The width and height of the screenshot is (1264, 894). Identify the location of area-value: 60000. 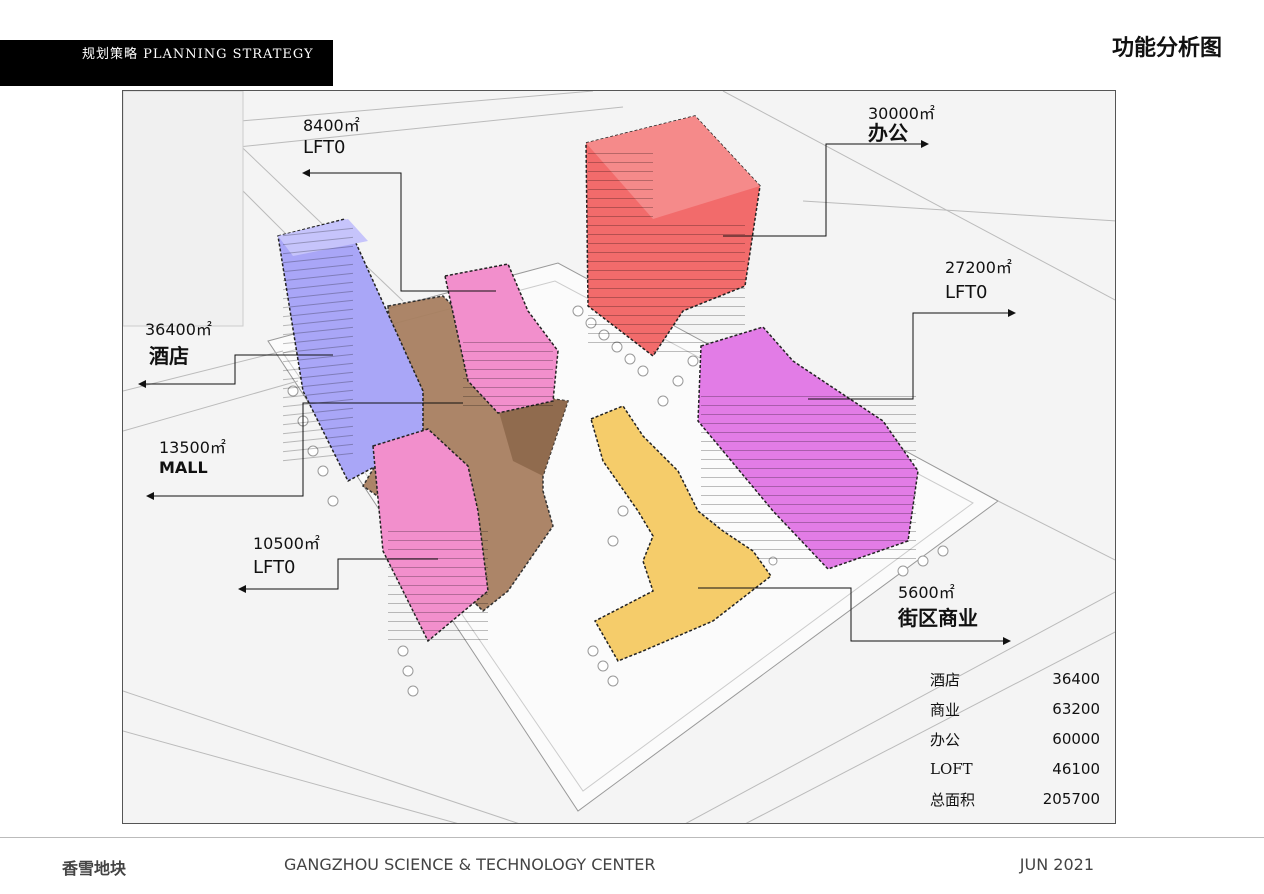
(1076, 739).